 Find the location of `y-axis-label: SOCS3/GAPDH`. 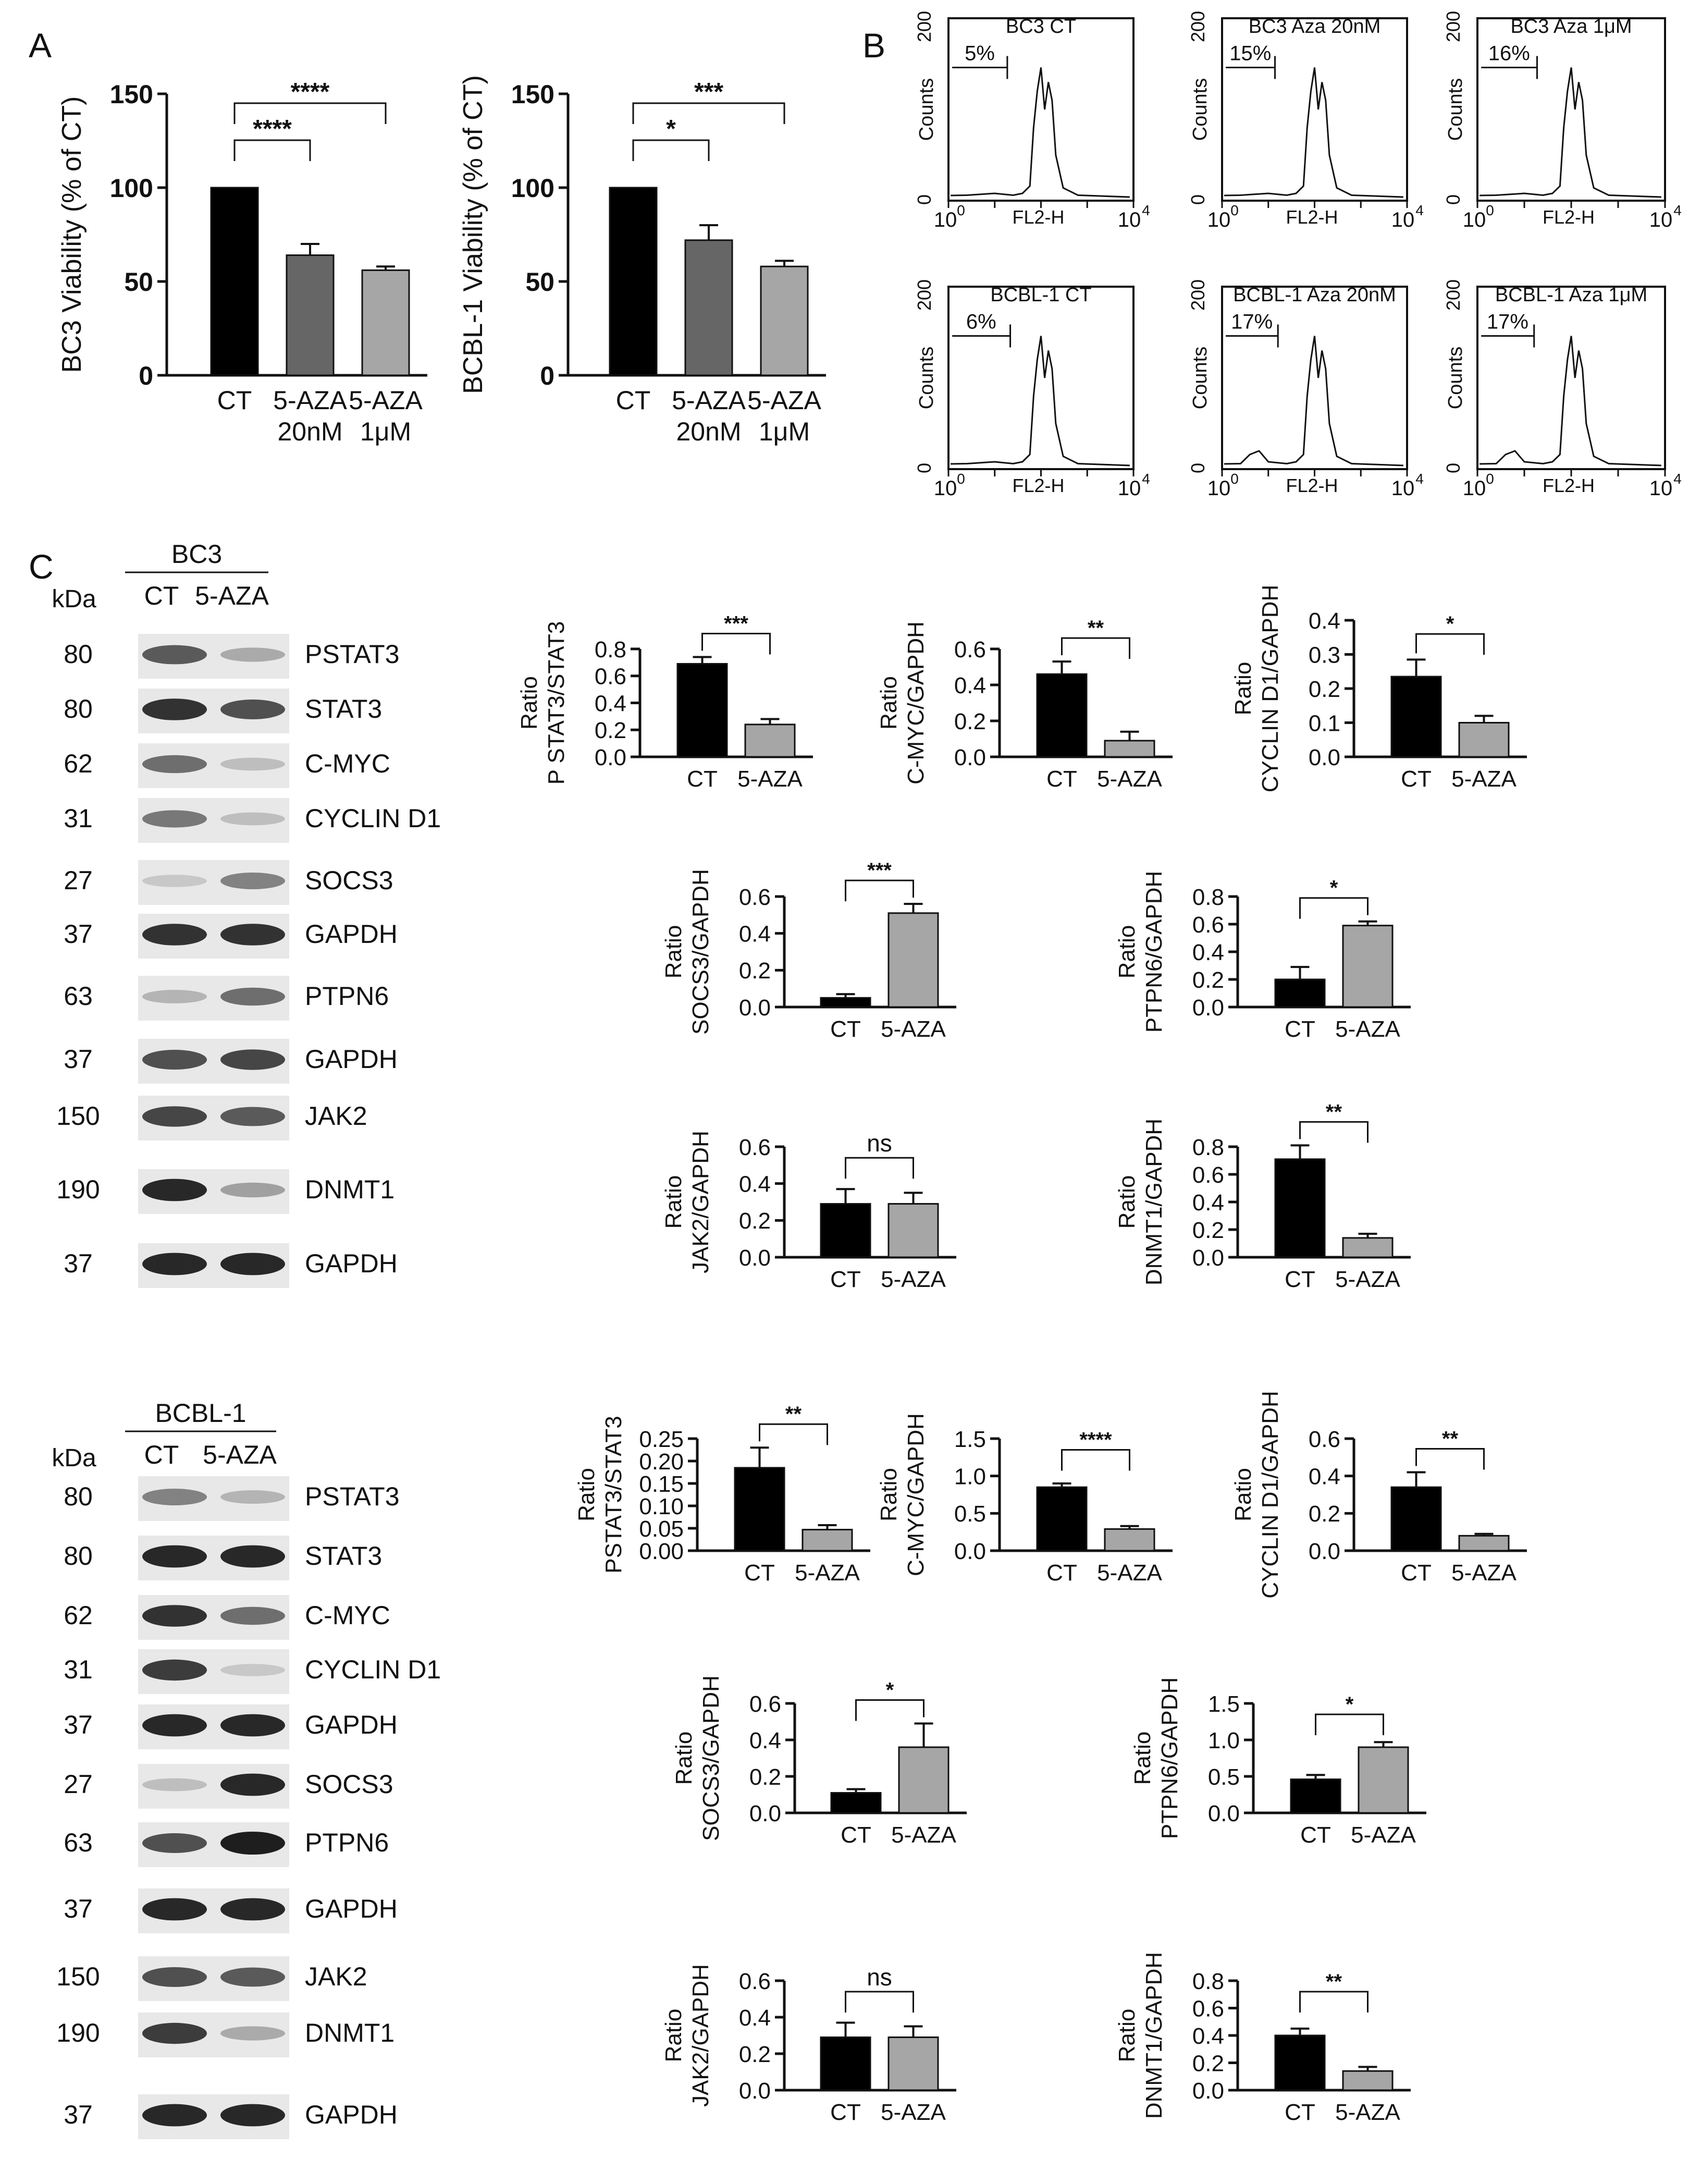

y-axis-label: SOCS3/GAPDH is located at coordinates (711, 1758).